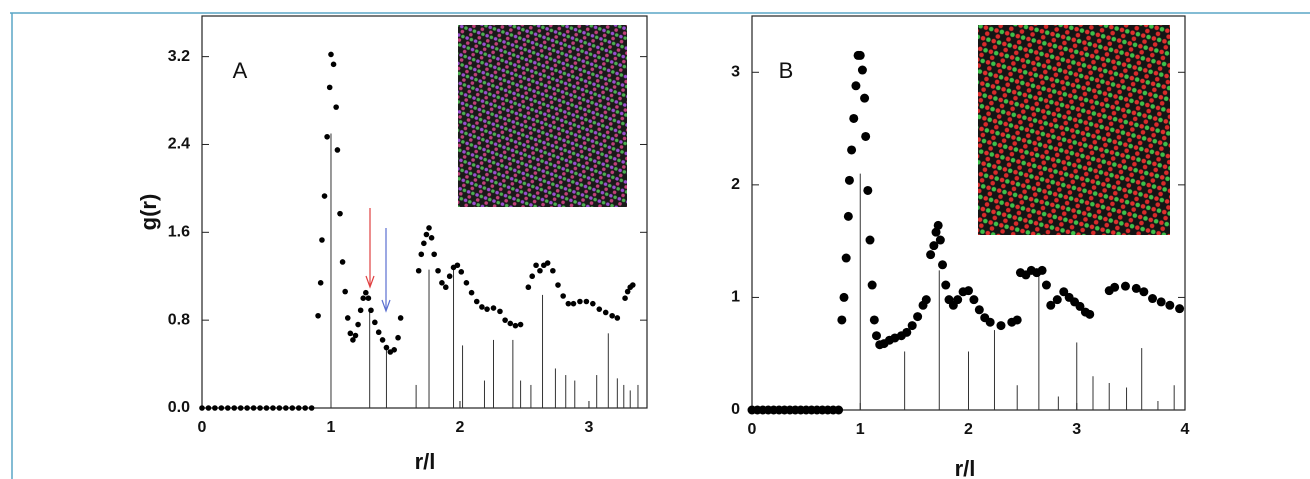 The height and width of the screenshot is (479, 1310). What do you see at coordinates (179, 407) in the screenshot?
I see `y-tick-label: 0.0` at bounding box center [179, 407].